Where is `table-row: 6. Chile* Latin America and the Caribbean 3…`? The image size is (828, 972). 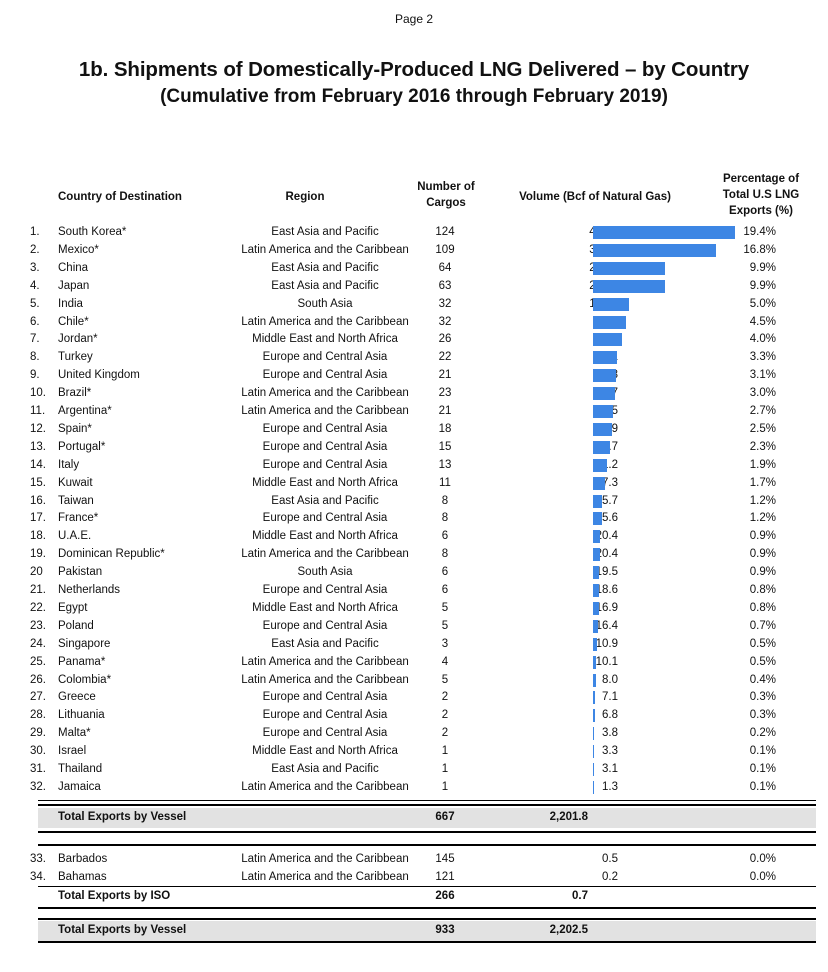
table-row: 6. Chile* Latin America and the Caribbean 3… is located at coordinates (425, 323).